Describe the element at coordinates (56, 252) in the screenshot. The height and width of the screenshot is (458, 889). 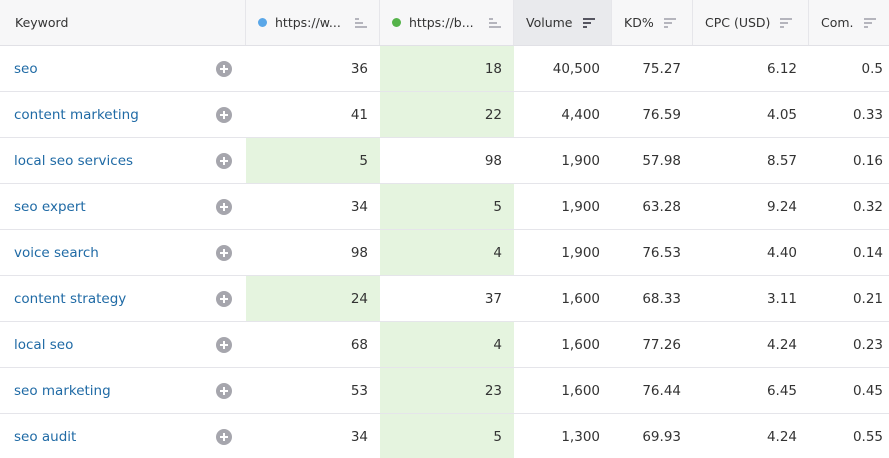
I see `keyword-link: voice search` at that location.